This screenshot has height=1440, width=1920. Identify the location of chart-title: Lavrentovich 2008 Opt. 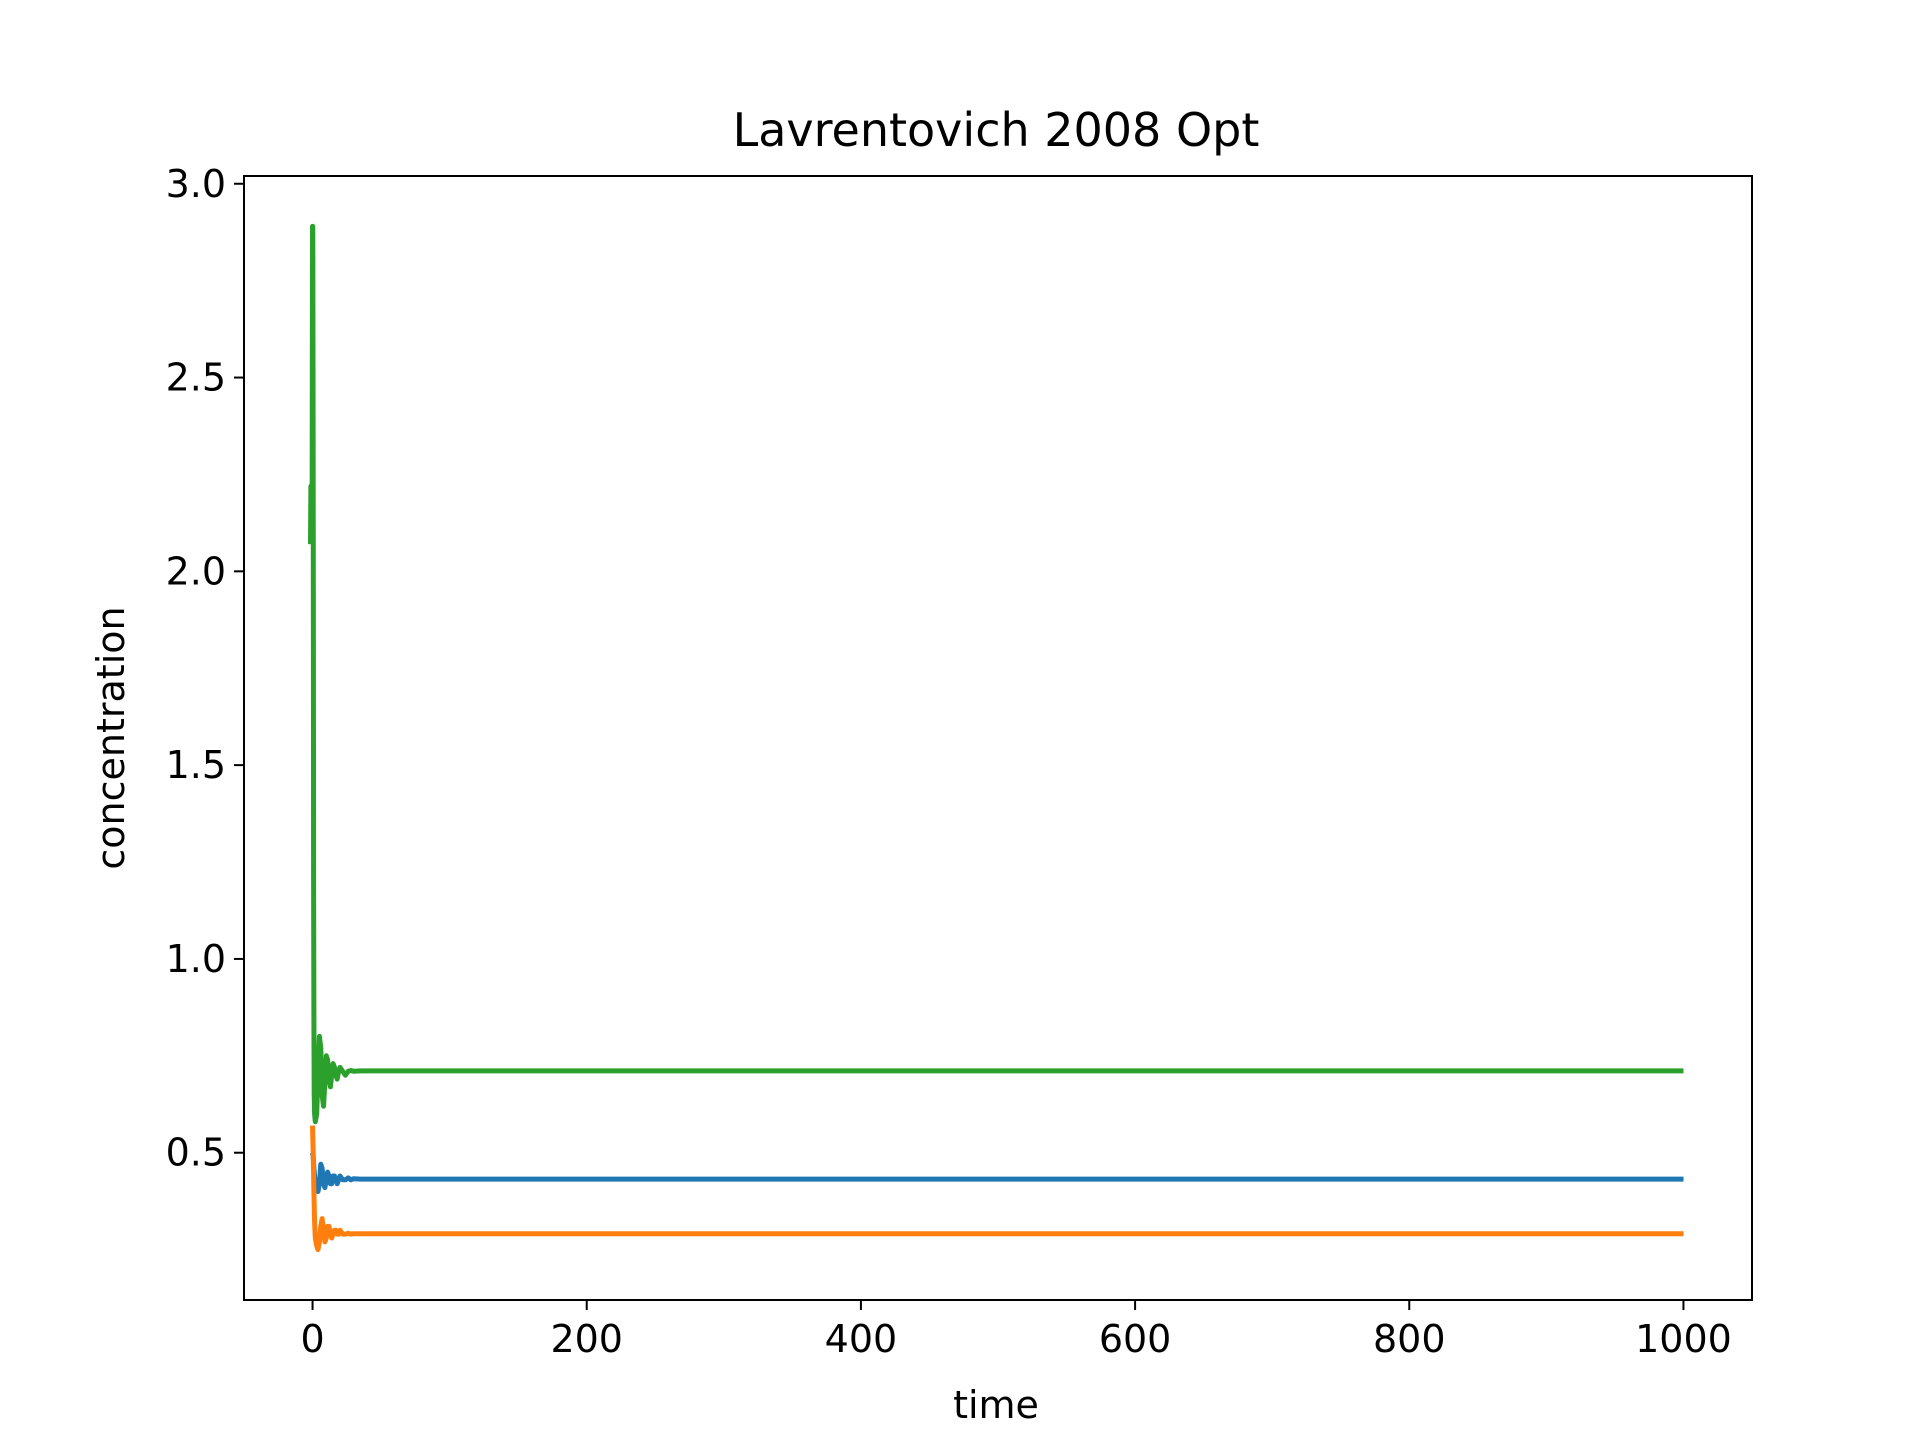
(996, 130).